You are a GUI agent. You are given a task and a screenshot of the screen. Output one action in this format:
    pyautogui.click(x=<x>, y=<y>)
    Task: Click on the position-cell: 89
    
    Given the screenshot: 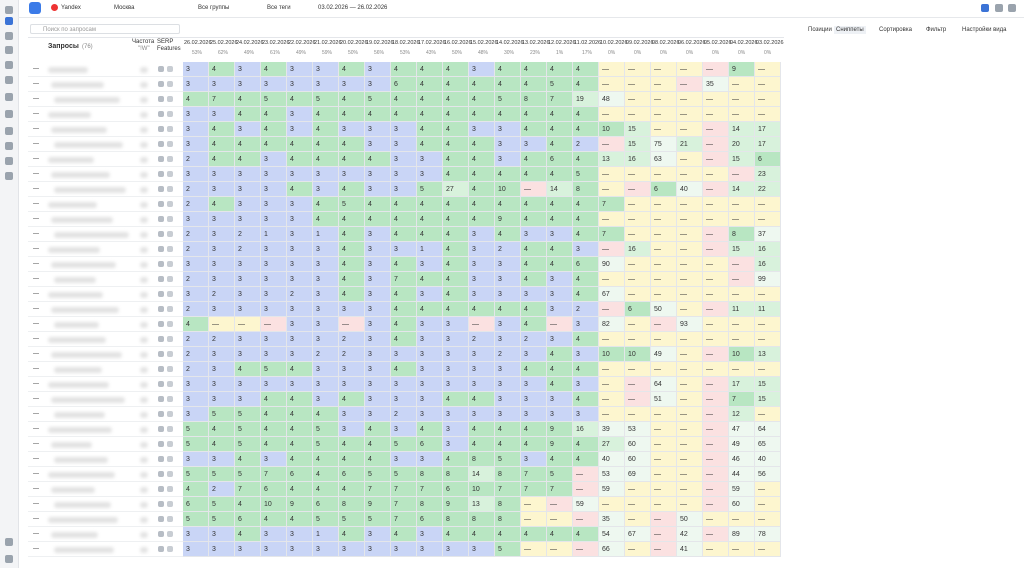 What is the action you would take?
    pyautogui.click(x=742, y=534)
    